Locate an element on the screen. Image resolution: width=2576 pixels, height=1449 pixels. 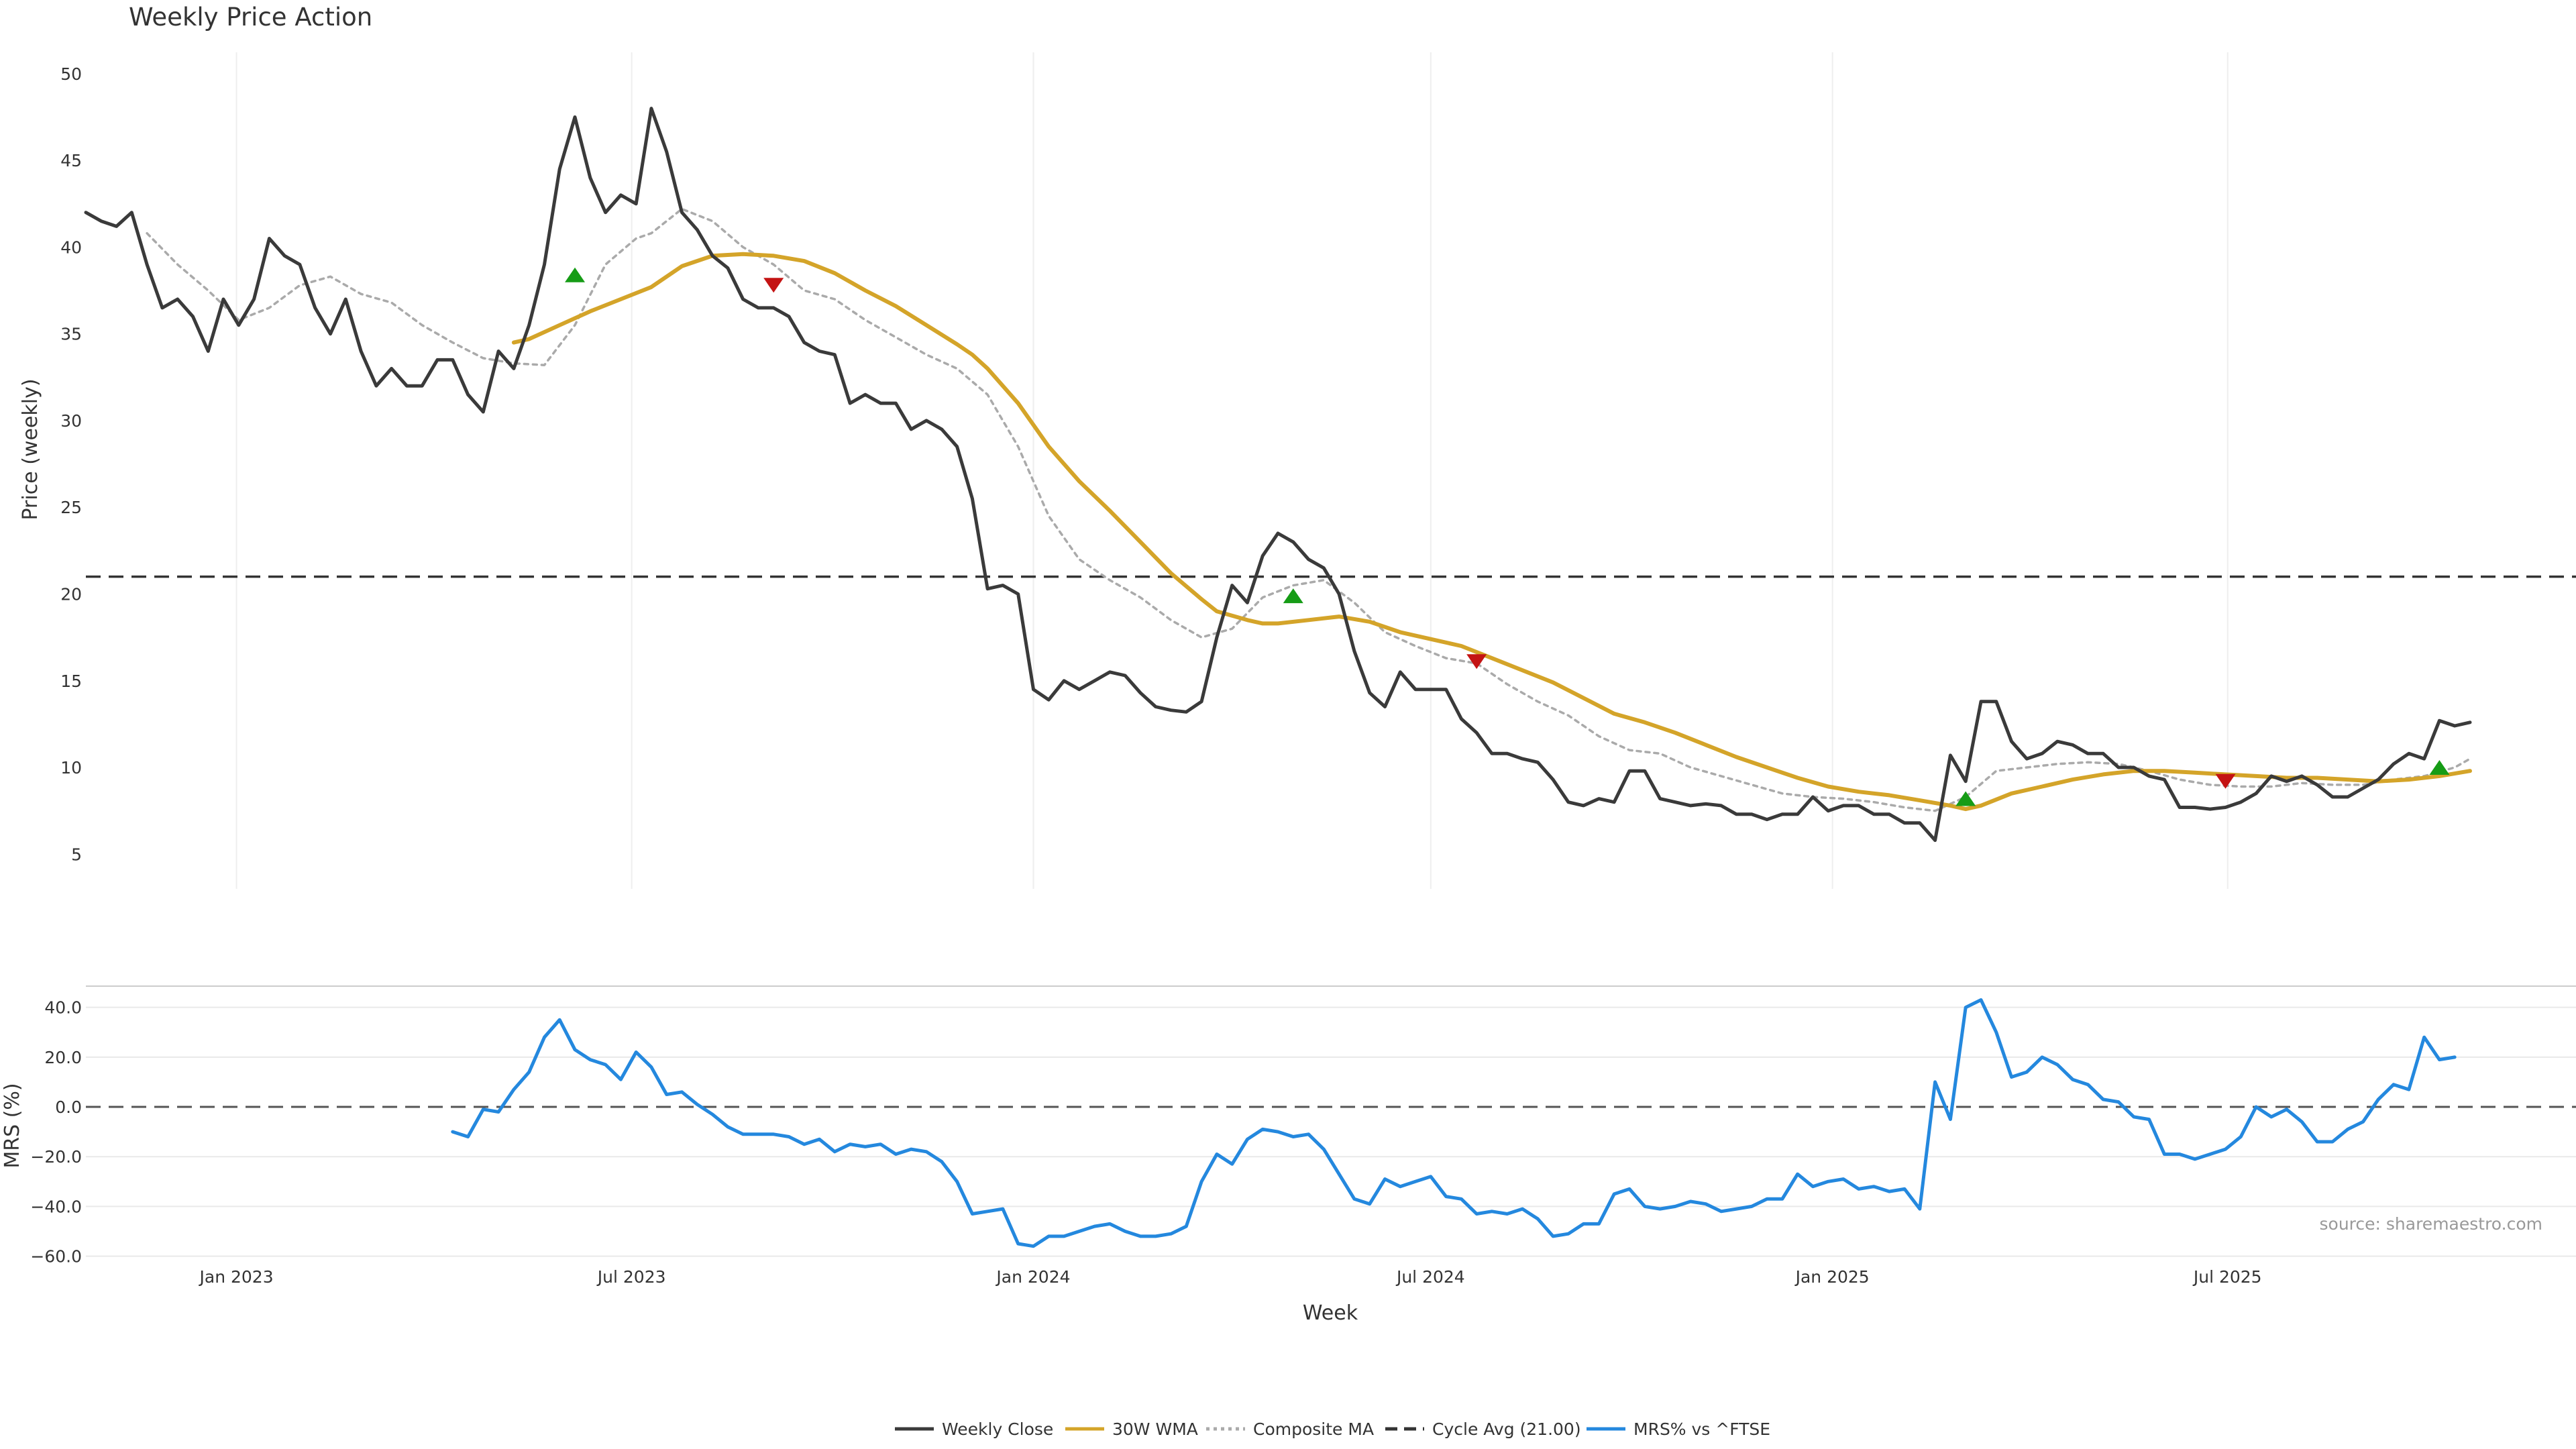
chart-title: Weekly Price Action is located at coordinates (251, 17).